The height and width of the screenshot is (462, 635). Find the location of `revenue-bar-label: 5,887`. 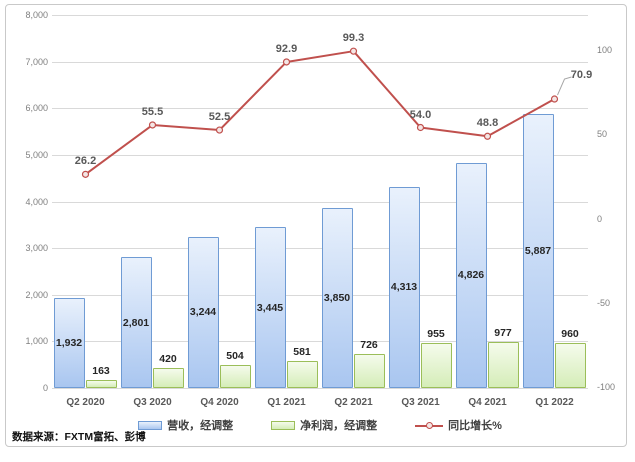

revenue-bar-label: 5,887 is located at coordinates (538, 250).